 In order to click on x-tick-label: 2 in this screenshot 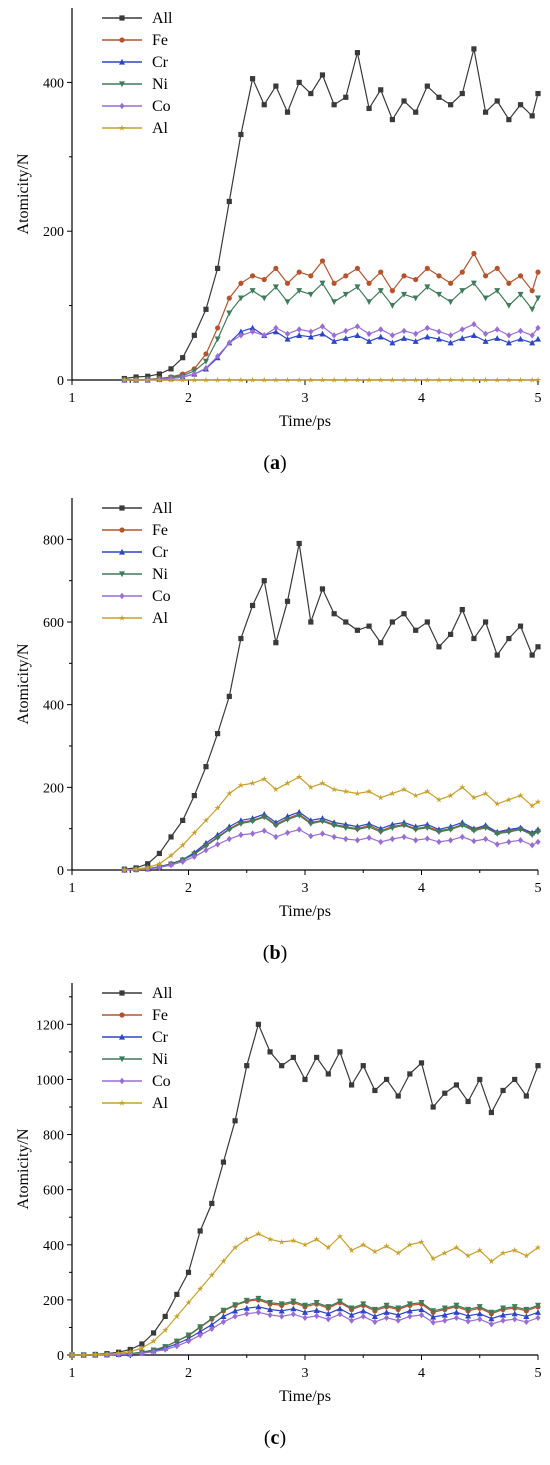, I will do `click(188, 398)`.